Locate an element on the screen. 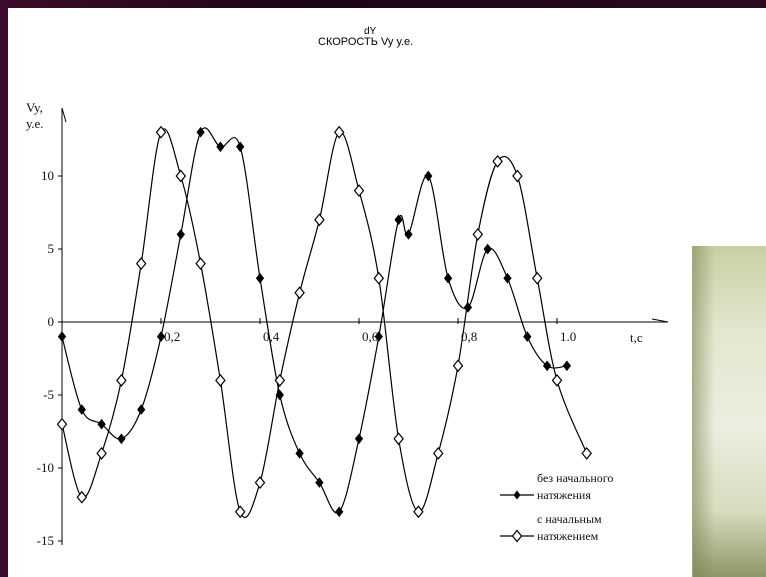 Image resolution: width=766 pixels, height=577 pixels. x-tick-label: 0,8 is located at coordinates (469, 336).